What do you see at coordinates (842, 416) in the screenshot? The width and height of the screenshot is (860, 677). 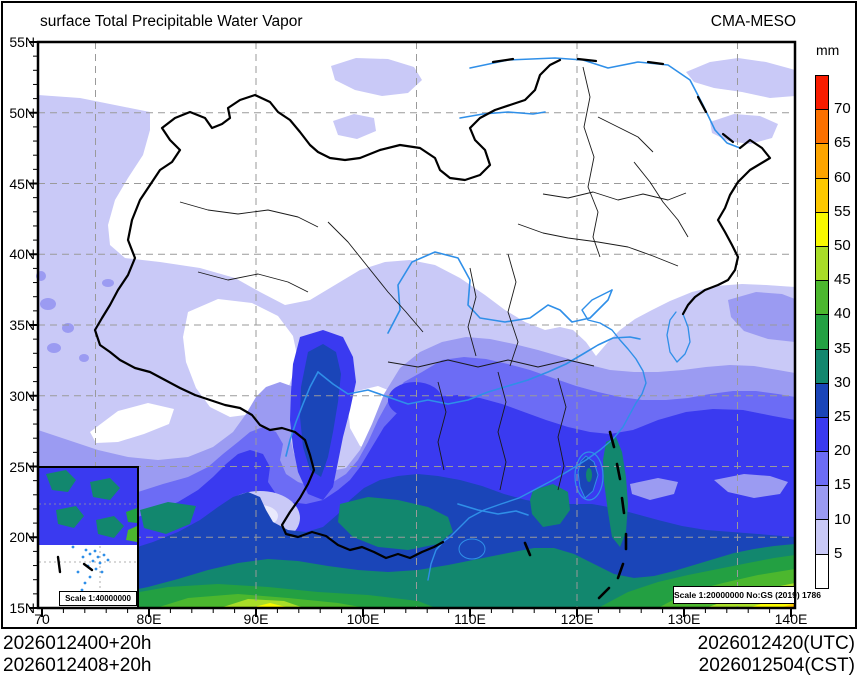 I see `colorbar-tick-label: 25` at bounding box center [842, 416].